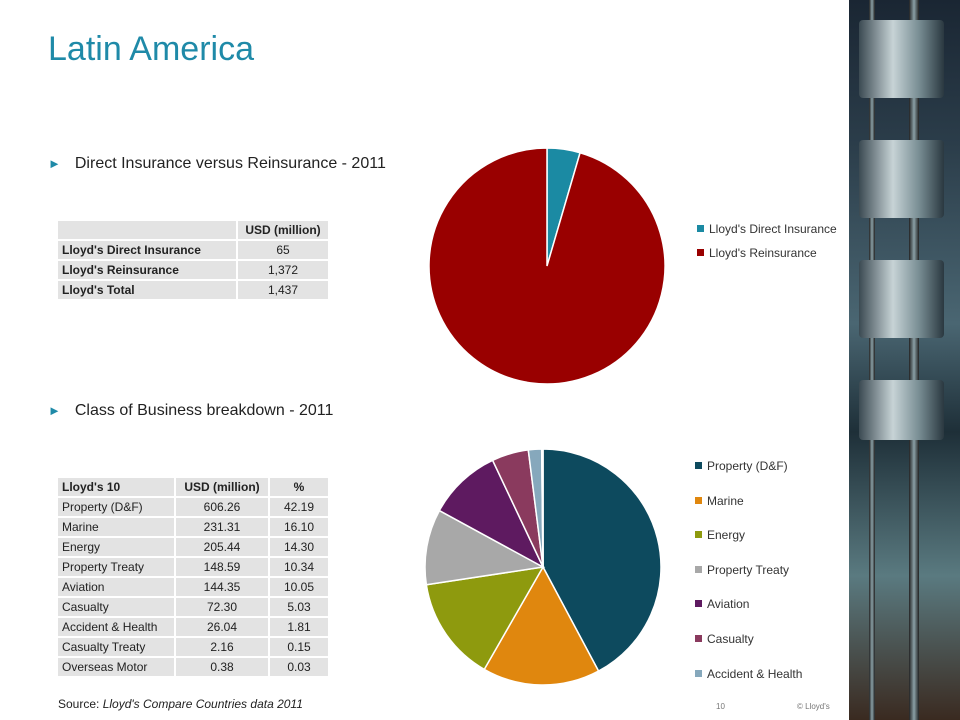 The height and width of the screenshot is (720, 960). What do you see at coordinates (813, 706) in the screenshot?
I see `copyright: © Lloyd's` at bounding box center [813, 706].